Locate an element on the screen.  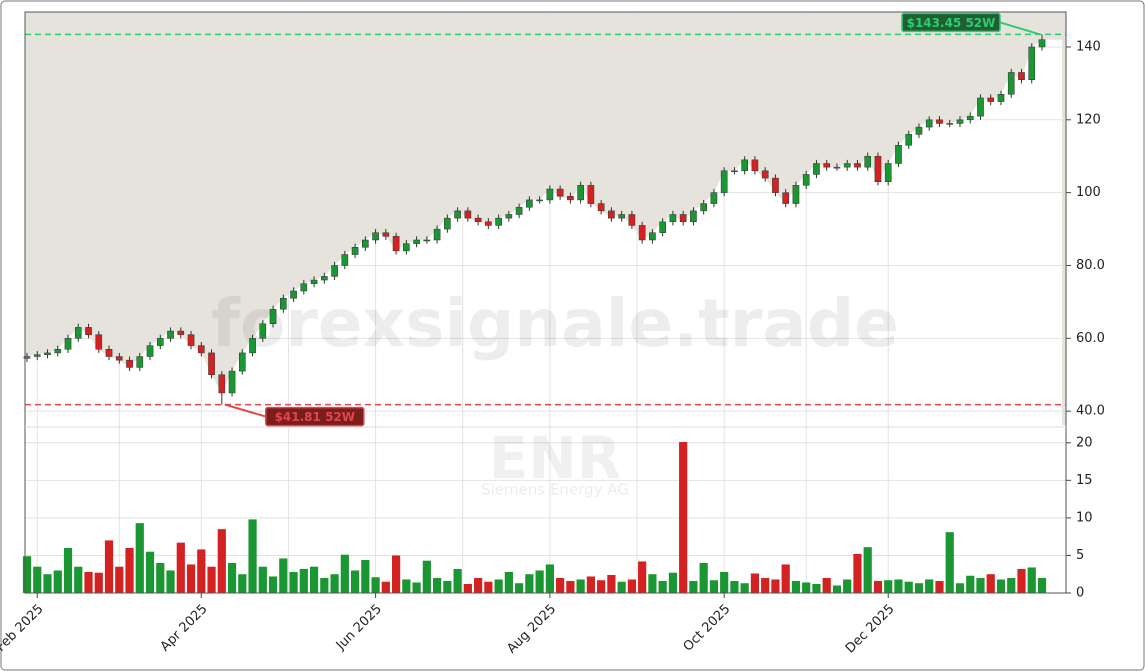
y-tick-label: 15 is located at coordinates (1084, 480).